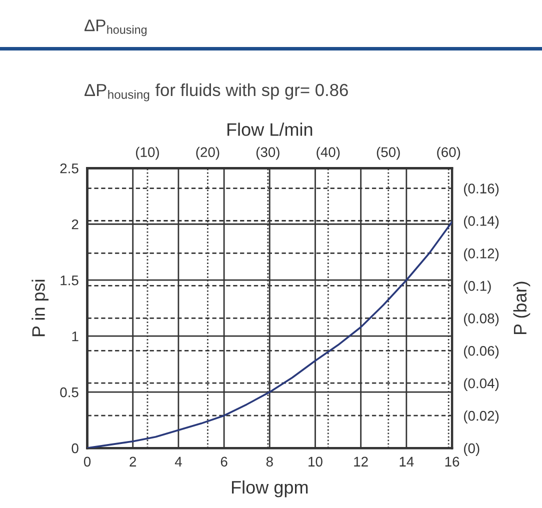 This screenshot has height=508, width=542. What do you see at coordinates (452, 461) in the screenshot?
I see `x-tick-label: 16` at bounding box center [452, 461].